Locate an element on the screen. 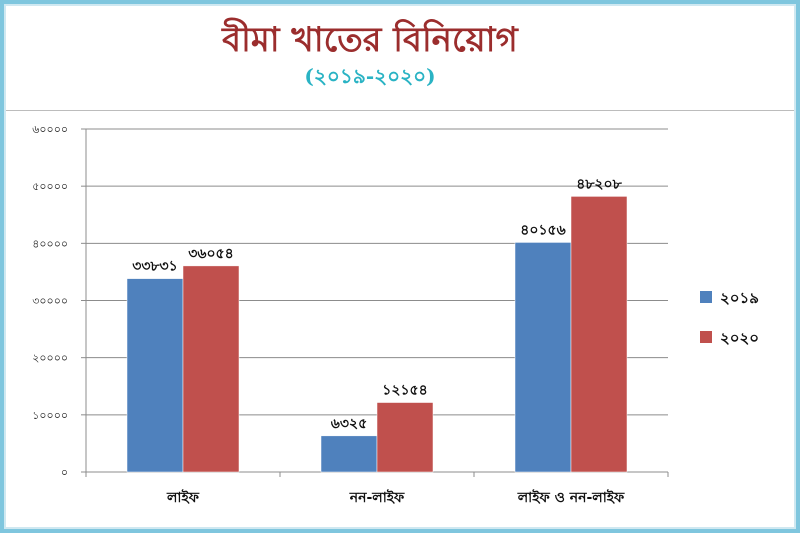  x-category-label: লাইফ is located at coordinates (183, 497).